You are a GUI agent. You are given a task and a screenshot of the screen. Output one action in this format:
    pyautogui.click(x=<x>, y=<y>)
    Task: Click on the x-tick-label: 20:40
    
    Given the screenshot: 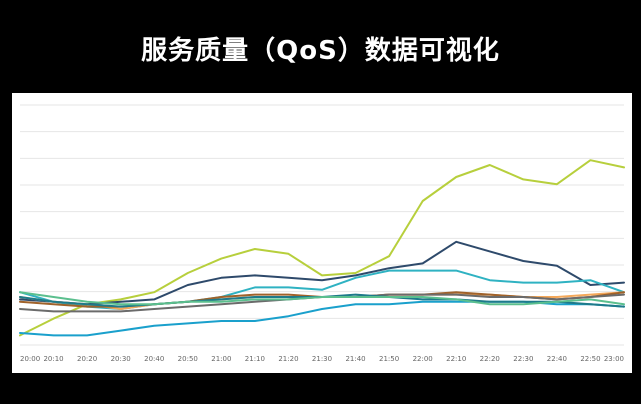 What is the action you would take?
    pyautogui.click(x=154, y=359)
    